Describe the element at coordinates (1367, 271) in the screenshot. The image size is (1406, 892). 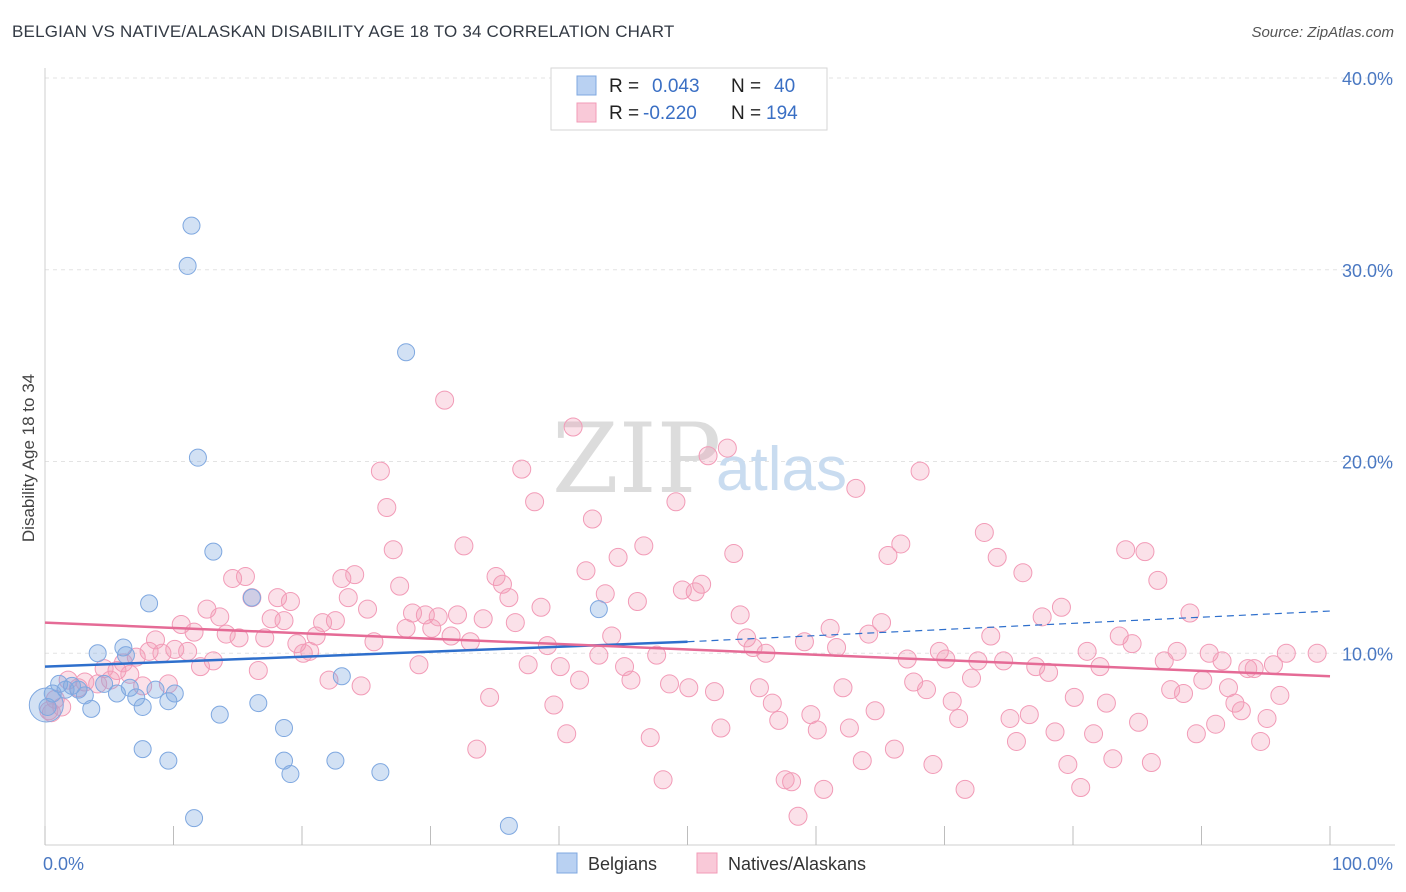
I see `y-tick-label: 30.0%` at that location.